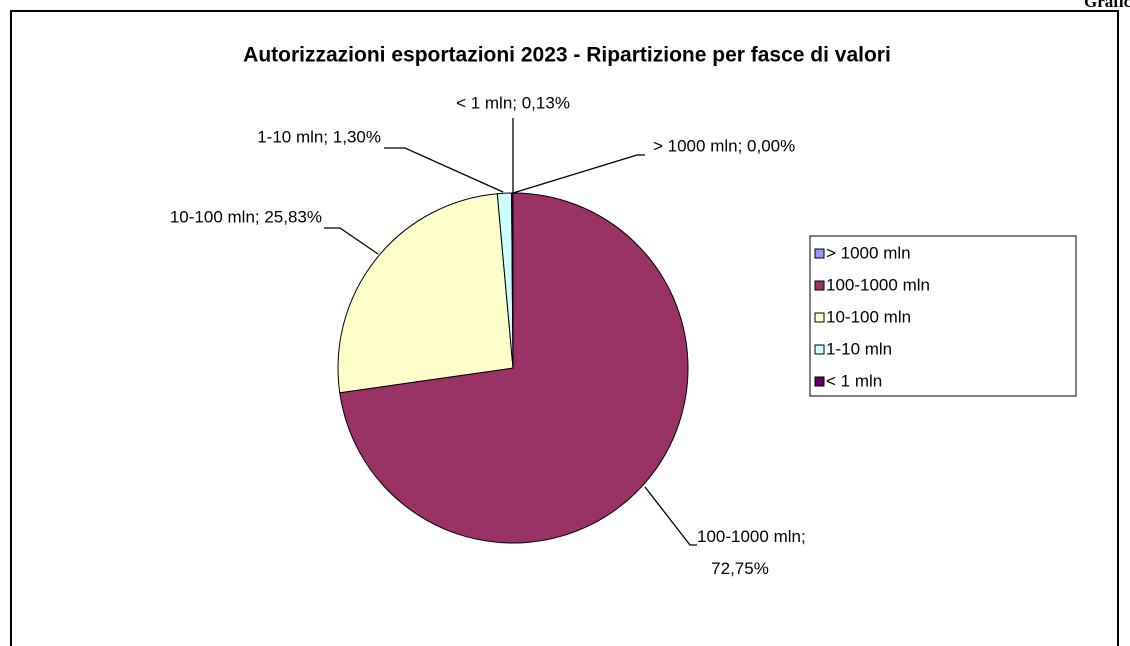  What do you see at coordinates (513, 102) in the screenshot?
I see `data-label: < 1 mln; 0,13%` at bounding box center [513, 102].